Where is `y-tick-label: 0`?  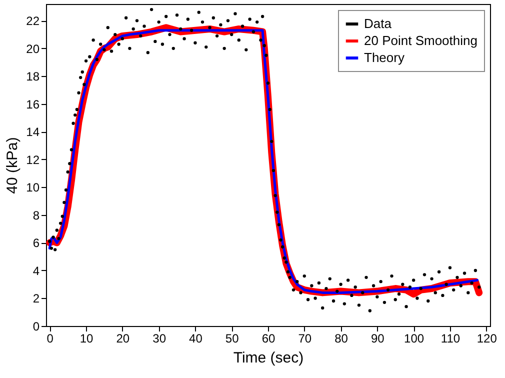
y-tick-label: 0 is located at coordinates (36, 327).